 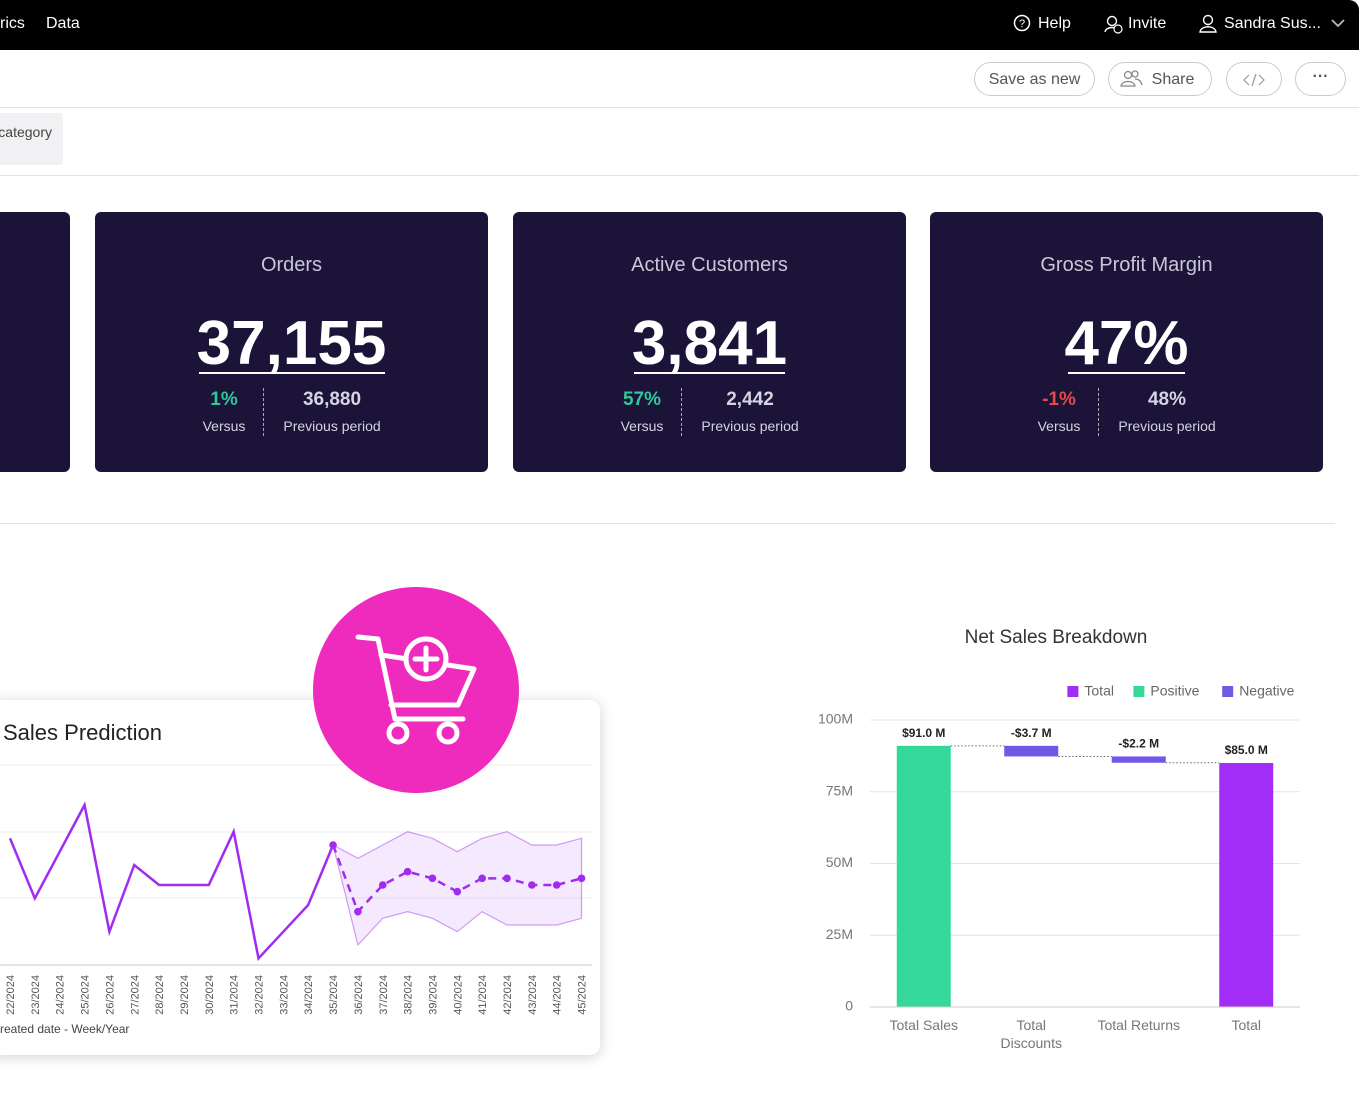 I want to click on x-tick-label: 27/2024, so click(x=135, y=995).